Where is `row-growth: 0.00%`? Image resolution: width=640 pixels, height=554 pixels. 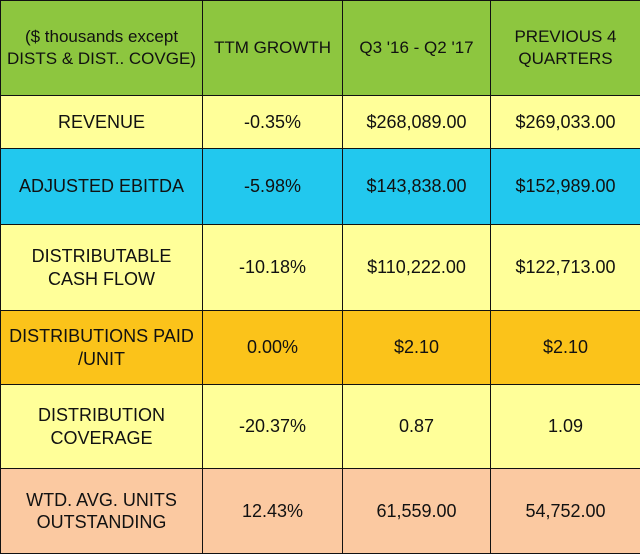
row-growth: 0.00% is located at coordinates (273, 348).